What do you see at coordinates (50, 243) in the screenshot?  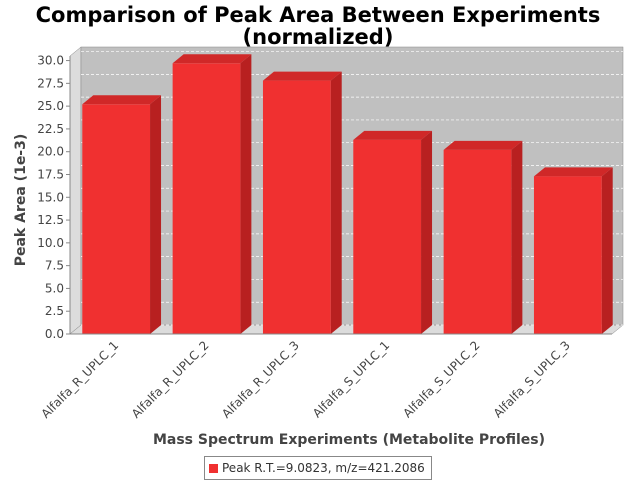 I see `y-tick-label: 10.0` at bounding box center [50, 243].